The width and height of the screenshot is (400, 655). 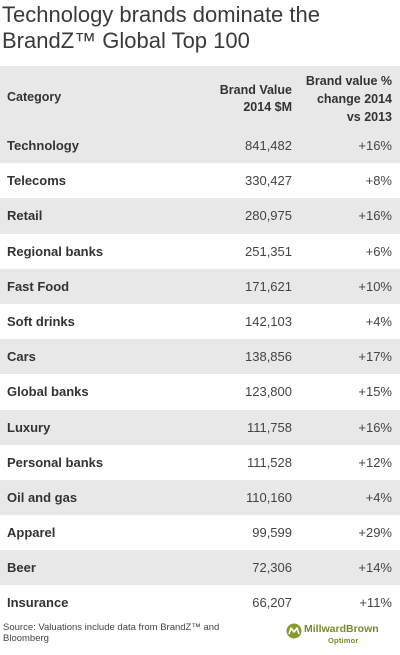 What do you see at coordinates (200, 357) in the screenshot?
I see `table-row: Cars 138,856 +17%` at bounding box center [200, 357].